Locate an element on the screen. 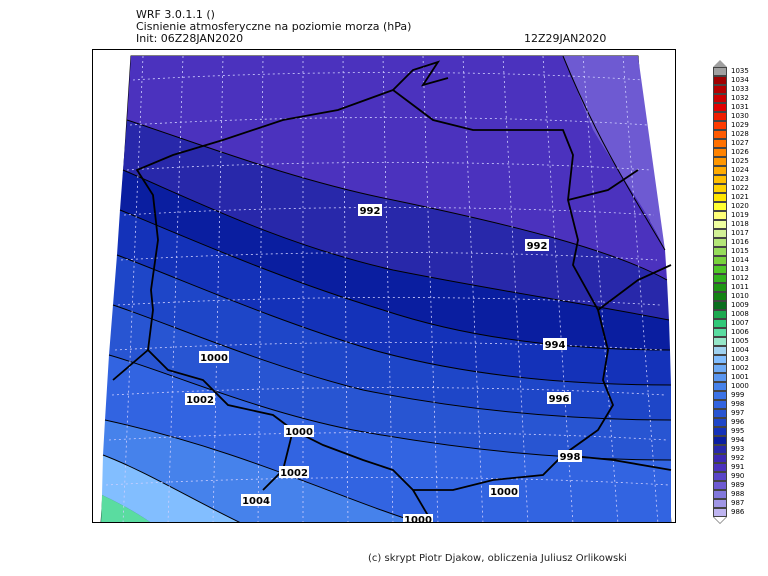  legend-item: 1003 is located at coordinates (733, 359).